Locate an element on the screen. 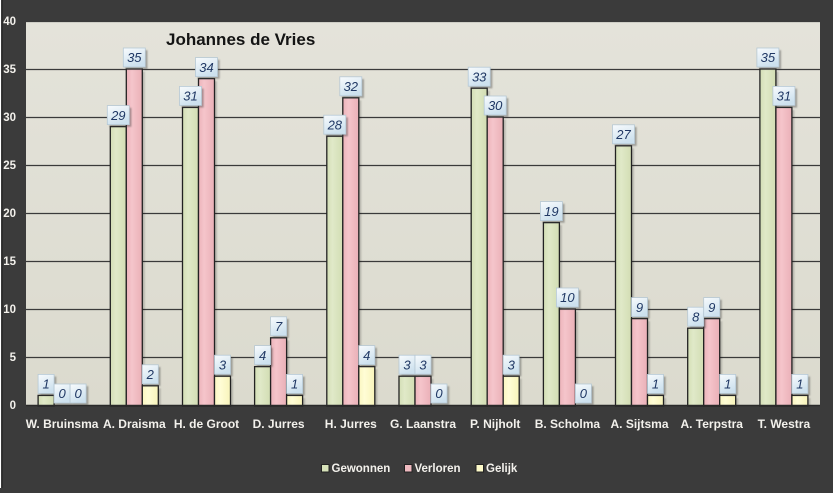 The width and height of the screenshot is (833, 493). svg-text: Gewonnen is located at coordinates (361, 469).